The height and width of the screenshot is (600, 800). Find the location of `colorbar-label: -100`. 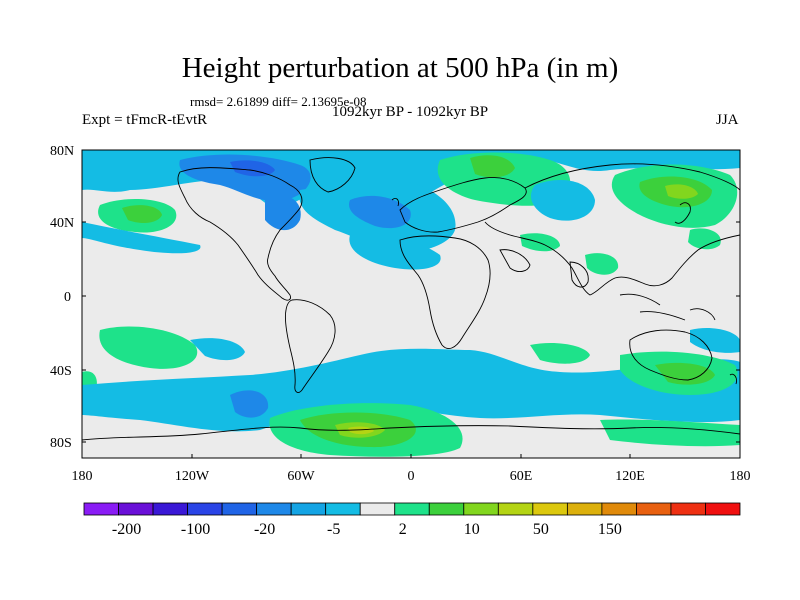

colorbar-label: -100 is located at coordinates (195, 529).